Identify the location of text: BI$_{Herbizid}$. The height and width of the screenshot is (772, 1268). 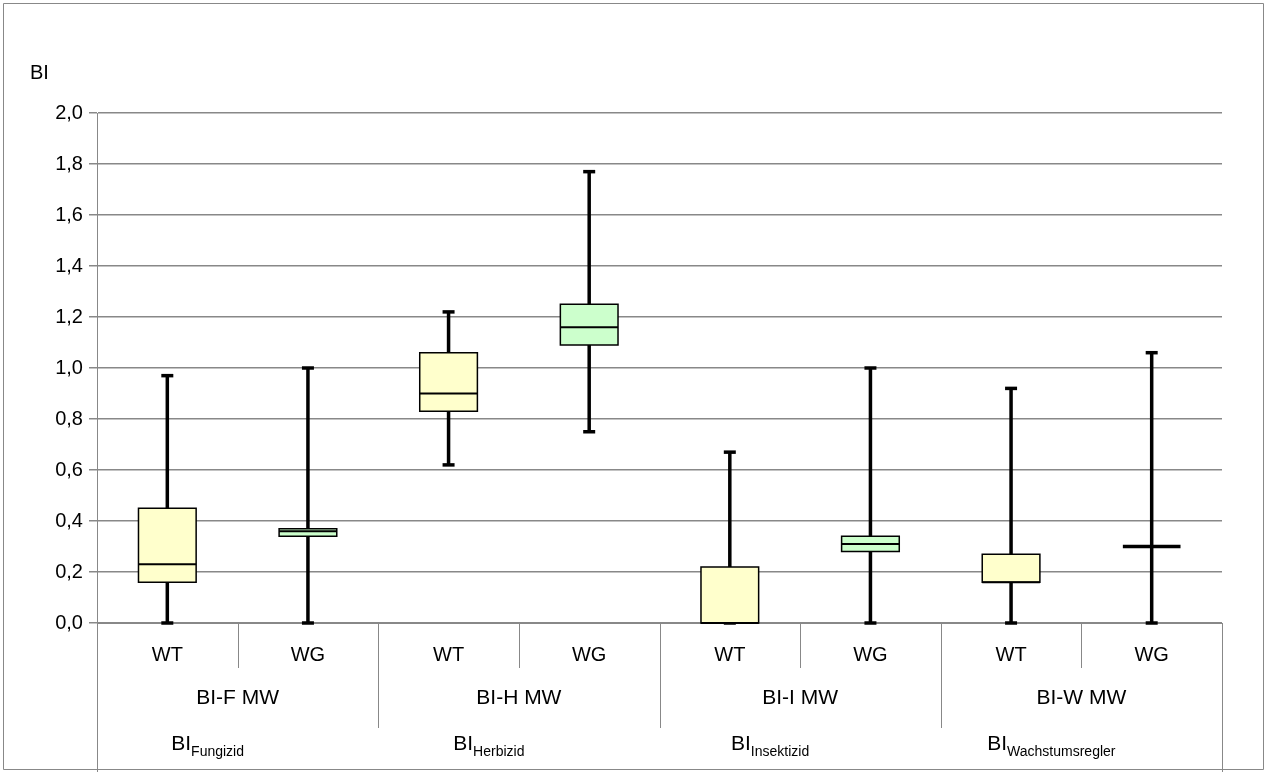
(489, 745).